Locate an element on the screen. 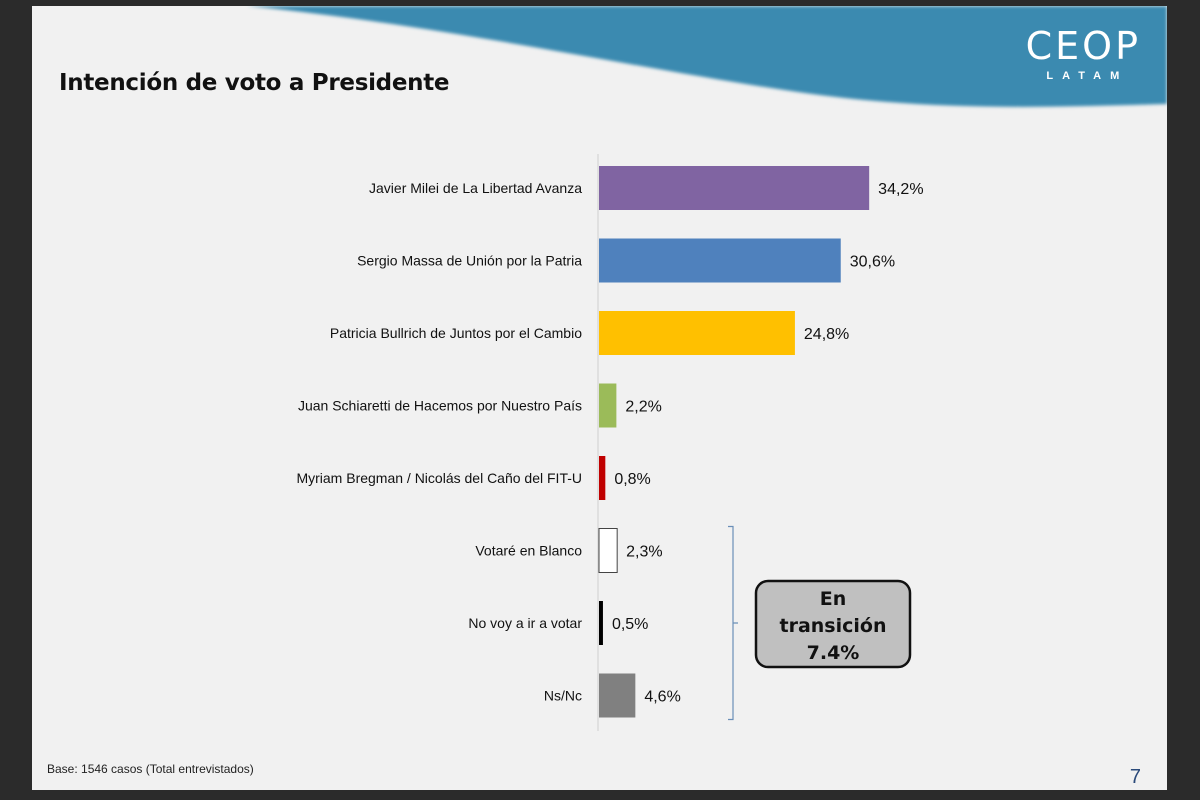 Image resolution: width=1200 pixels, height=800 pixels. category-label-0: Javier Milei de La Libertad Avanza is located at coordinates (475, 188).